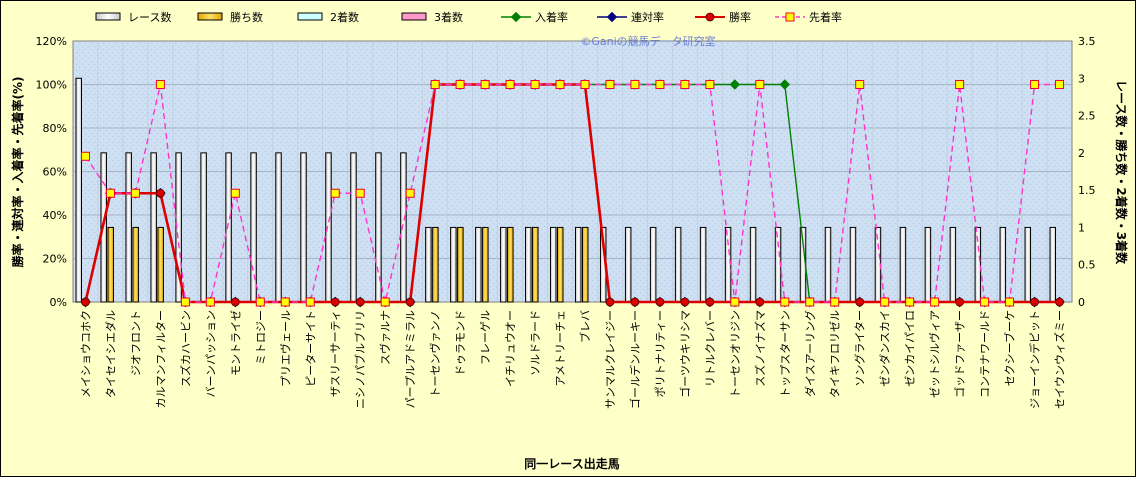  Describe the element at coordinates (360, 359) in the screenshot. I see `category-label: ニシノパブルブリリ` at that location.